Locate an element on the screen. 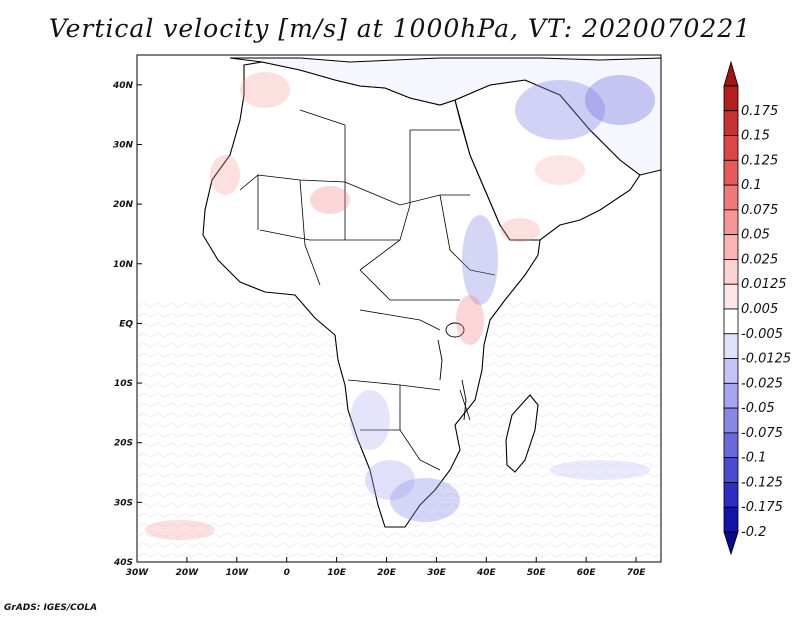 The image size is (800, 618). colorbar-label: -0.125 is located at coordinates (762, 482).